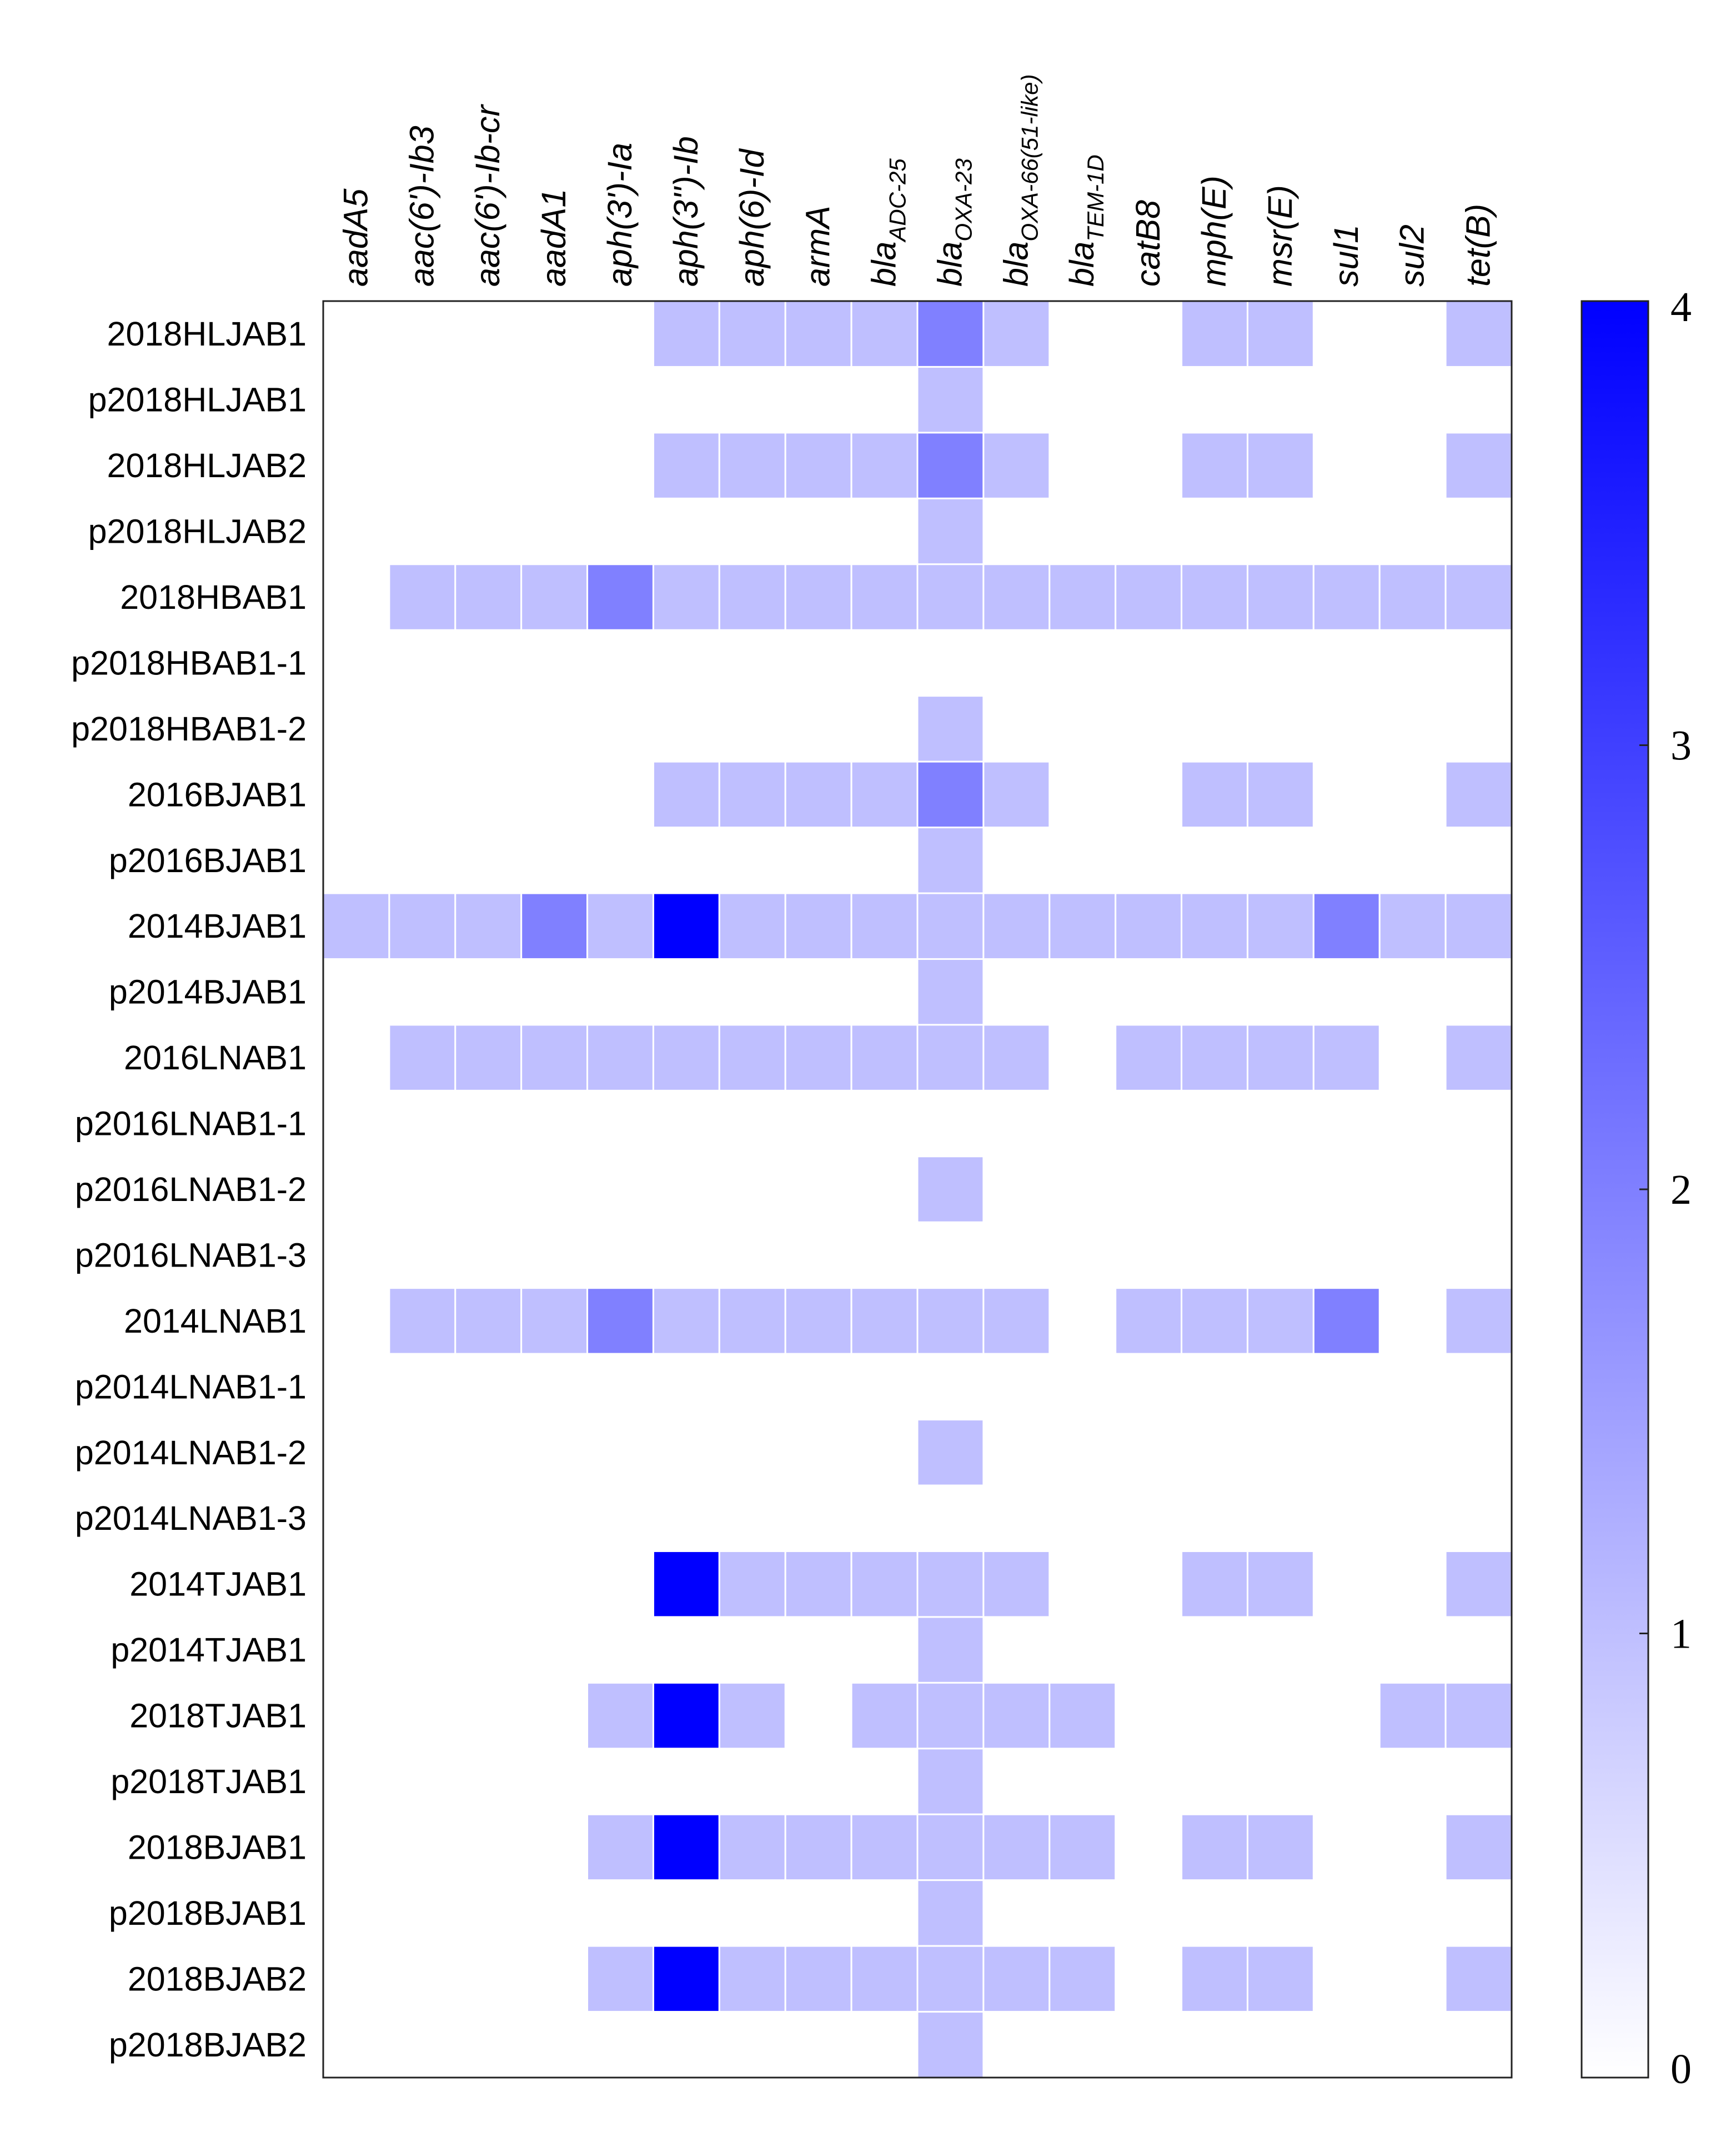  I want to click on heatmap-cell-2014bjab1-sul1, so click(1346, 926).